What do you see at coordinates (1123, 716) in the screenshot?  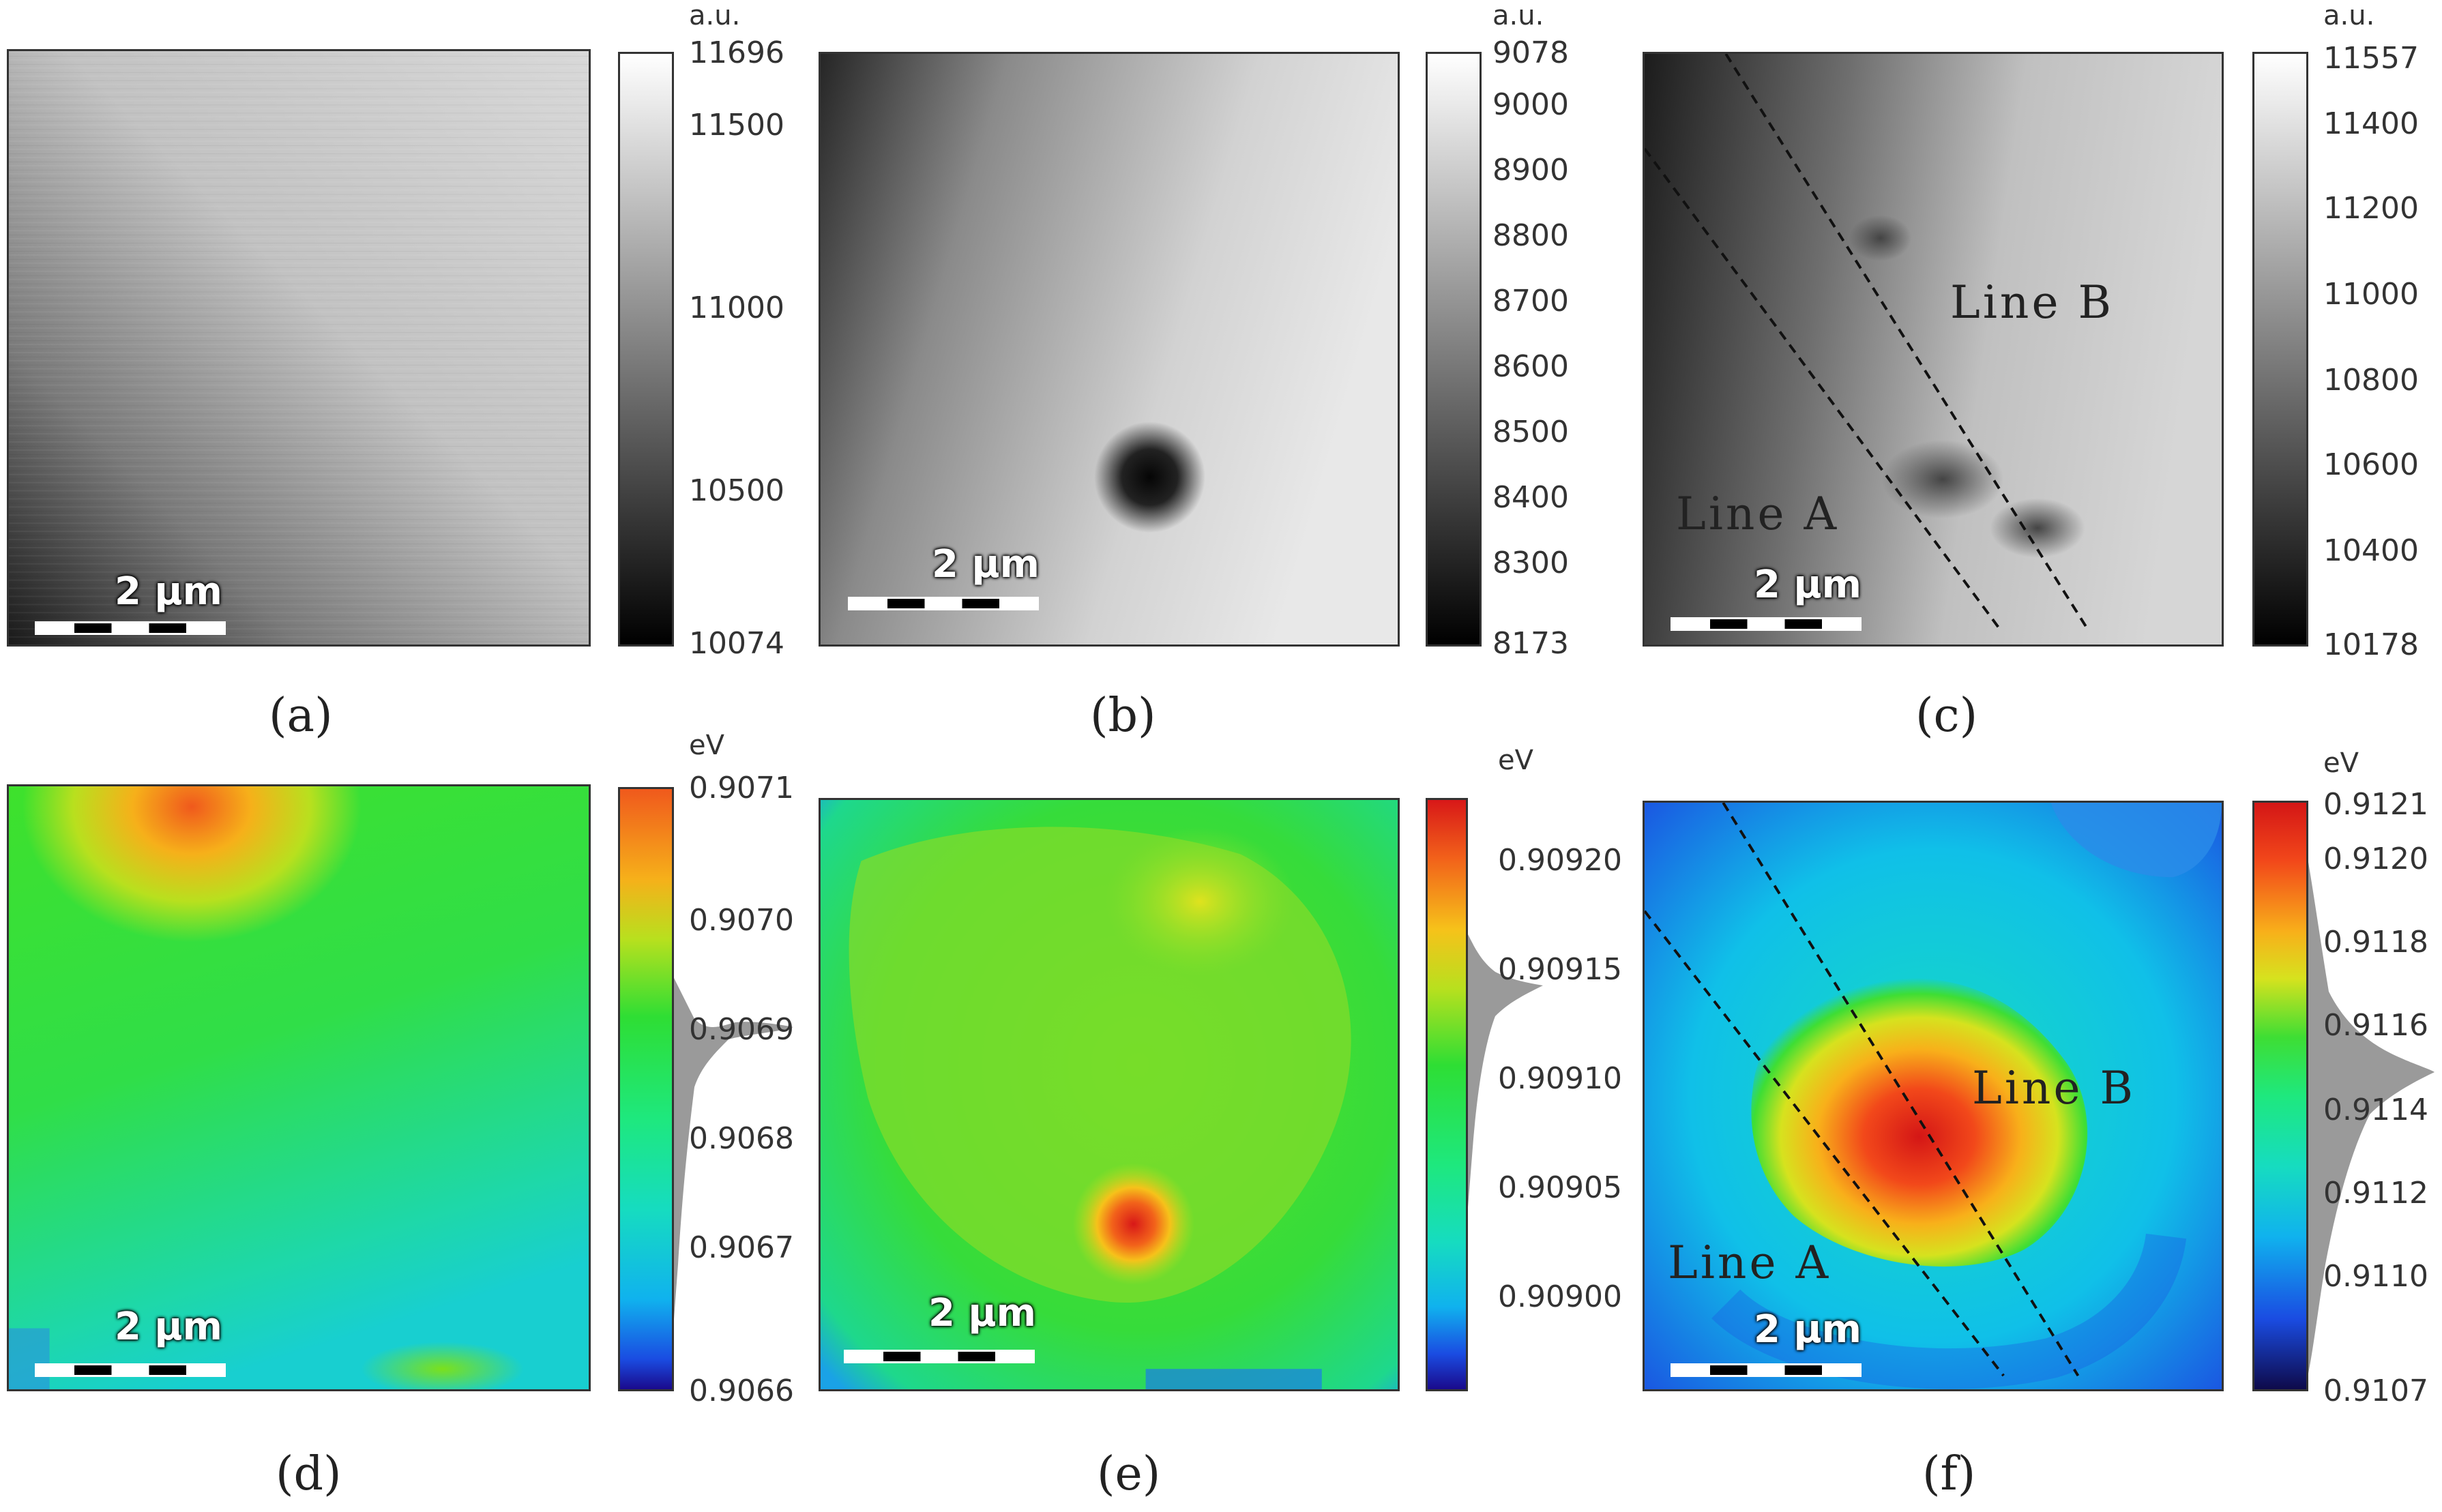 I see `caption-b: (b)` at bounding box center [1123, 716].